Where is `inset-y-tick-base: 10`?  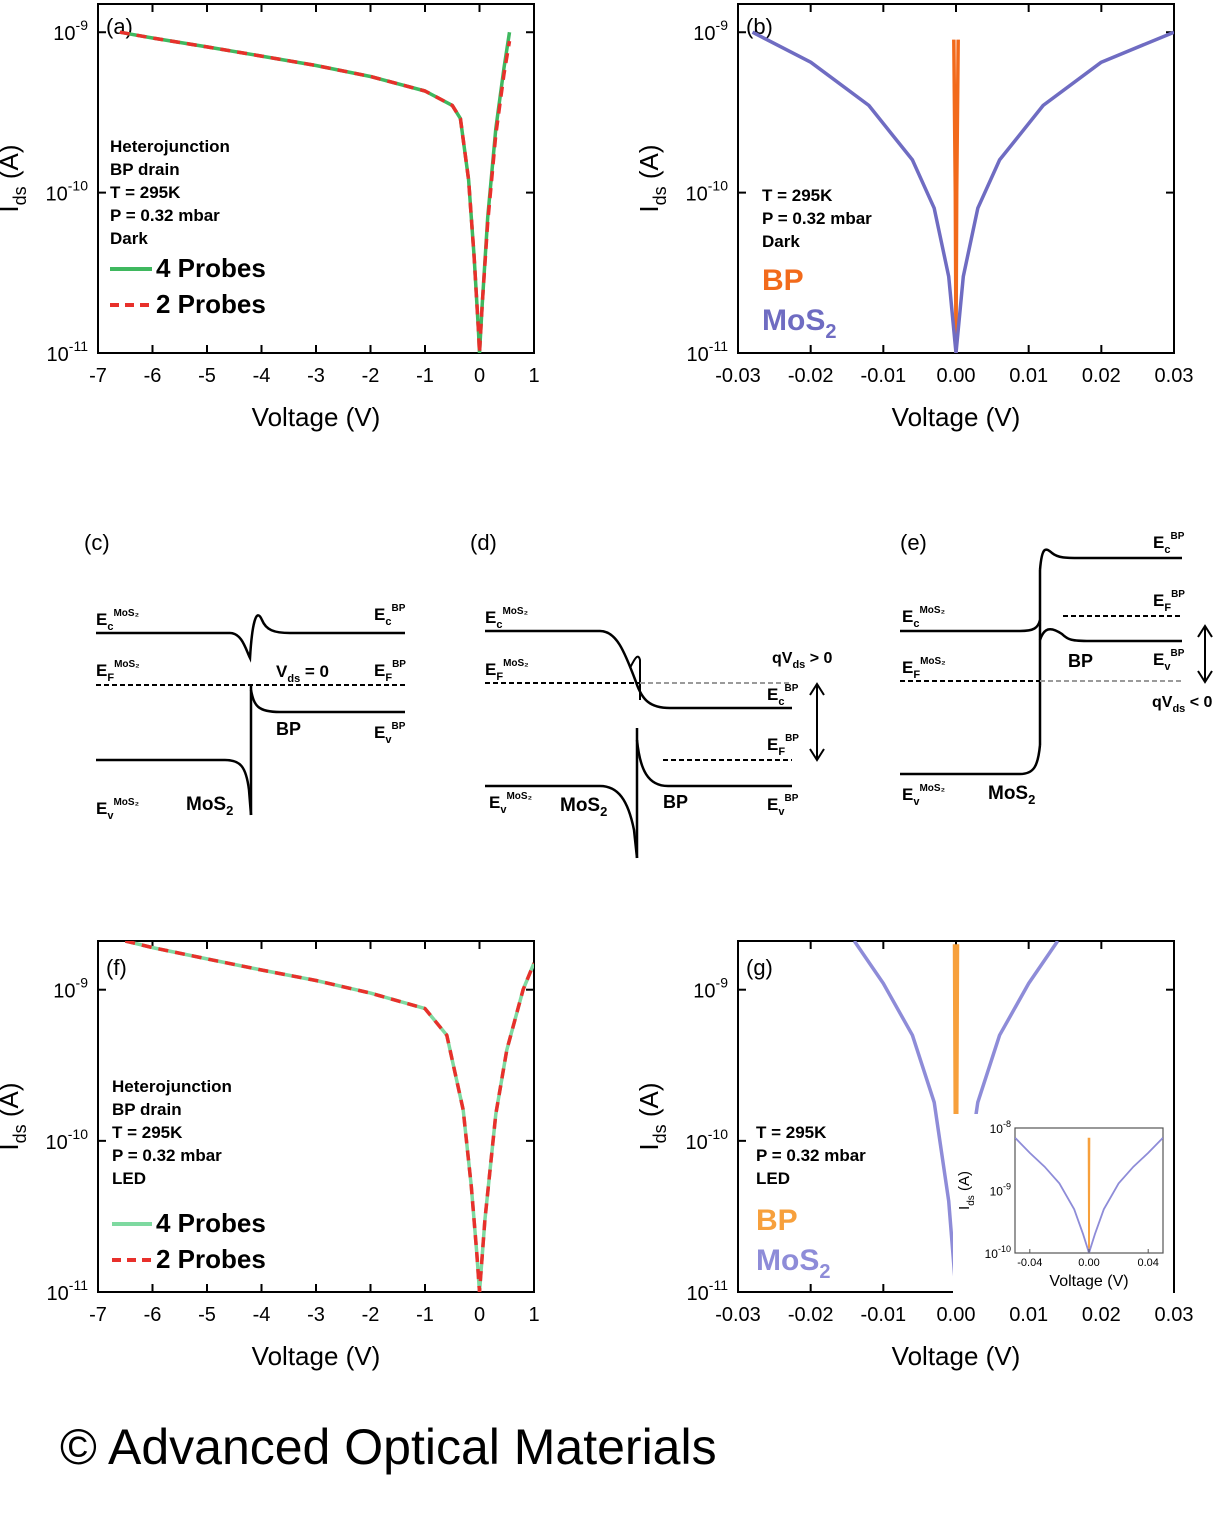 inset-y-tick-base: 10 is located at coordinates (997, 1129).